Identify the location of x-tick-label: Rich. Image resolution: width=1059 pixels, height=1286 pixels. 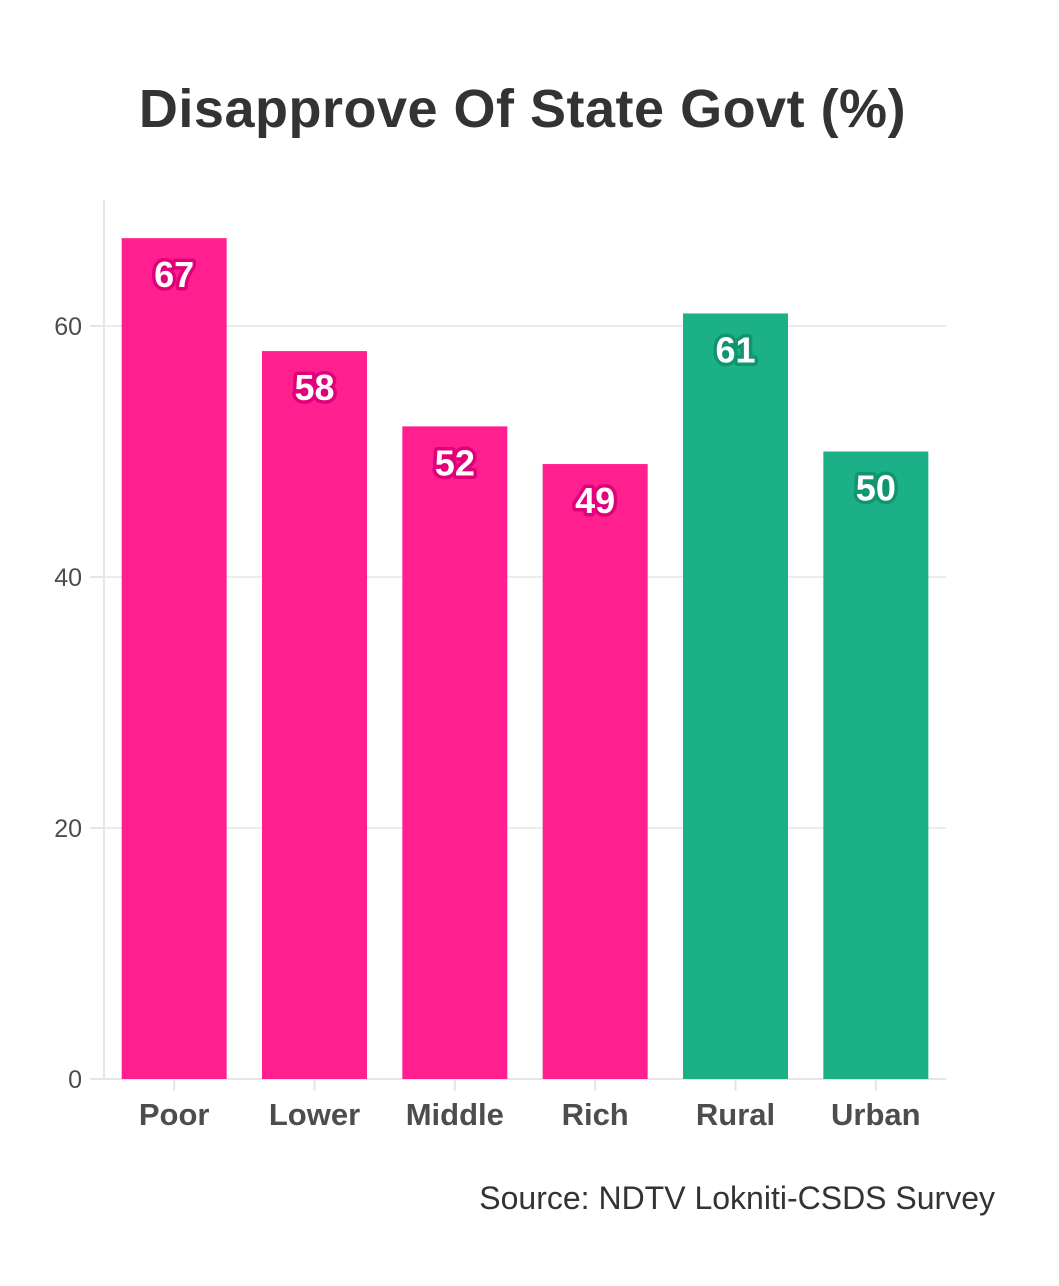
(595, 1114).